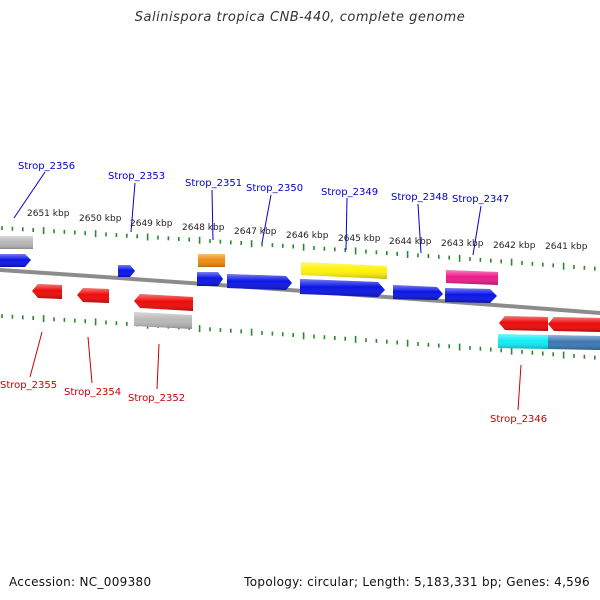 Image resolution: width=600 pixels, height=600 pixels. What do you see at coordinates (151, 224) in the screenshot?
I see `kbp-label: 2649 kbp` at bounding box center [151, 224].